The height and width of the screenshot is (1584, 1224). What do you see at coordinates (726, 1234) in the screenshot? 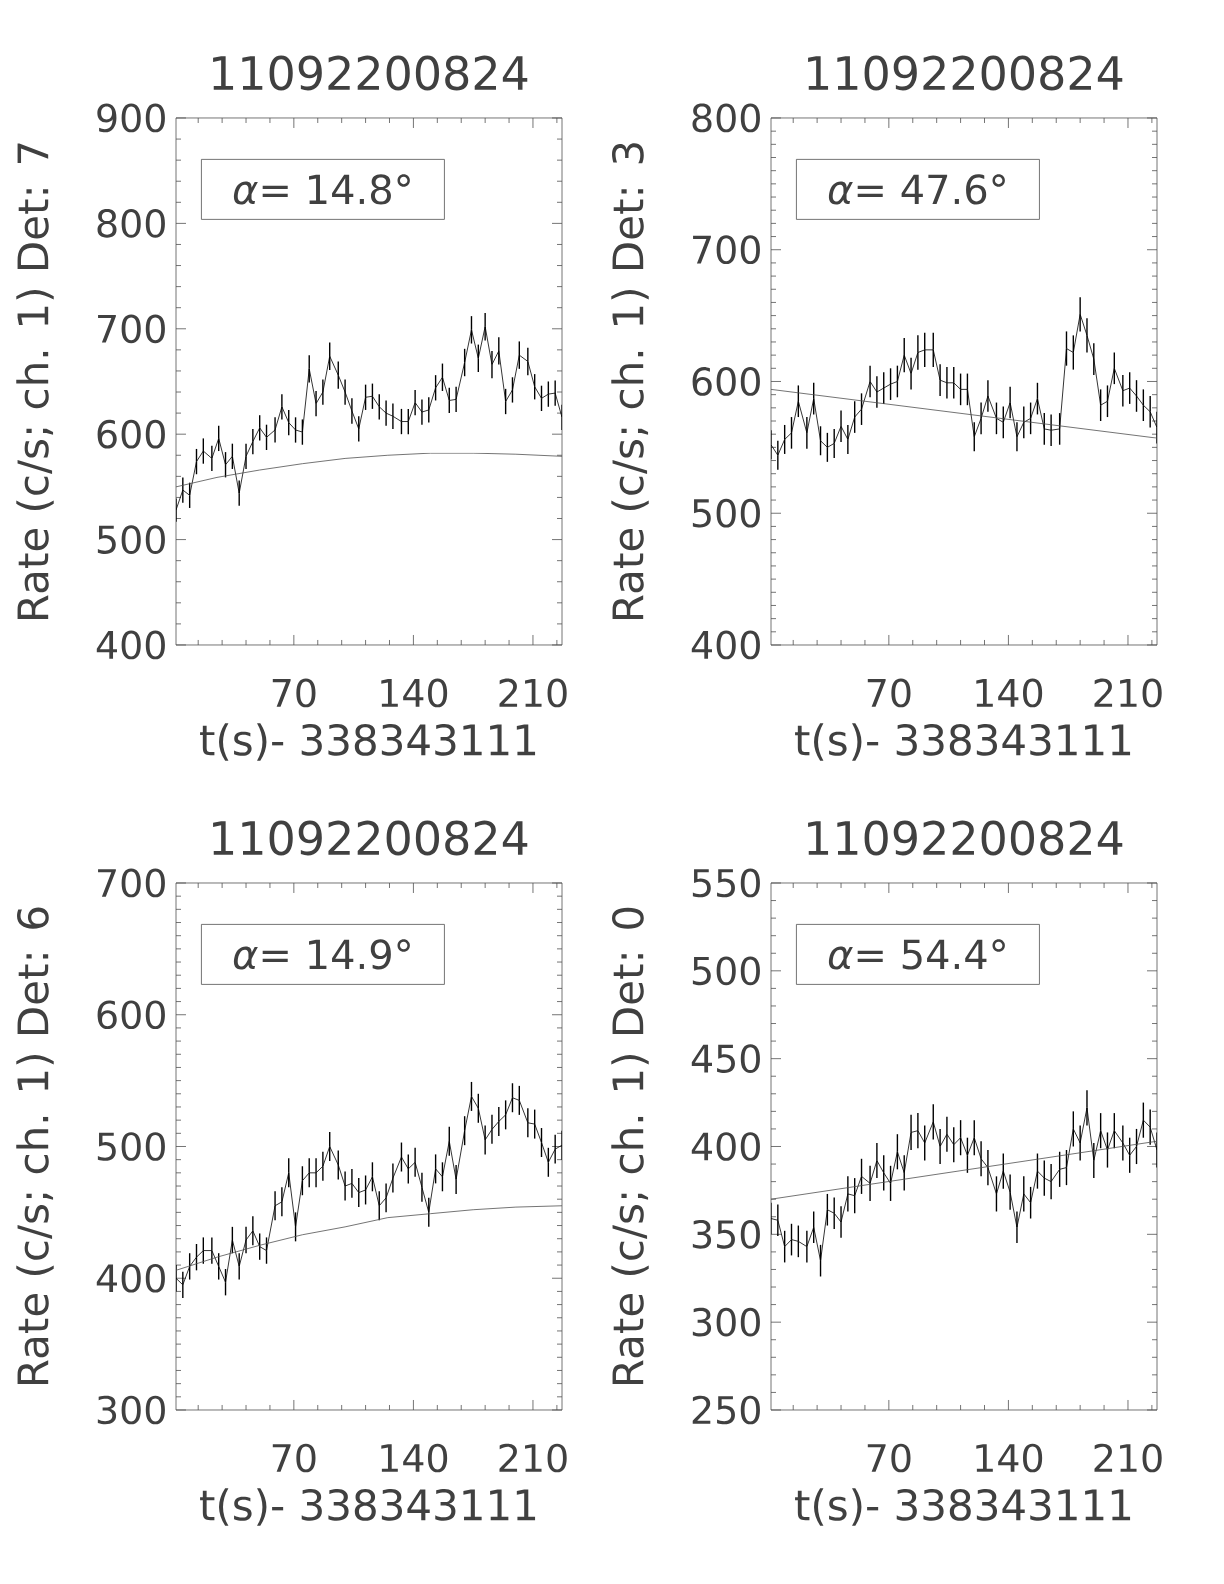
I see `y-tick-label: 350` at bounding box center [726, 1234].